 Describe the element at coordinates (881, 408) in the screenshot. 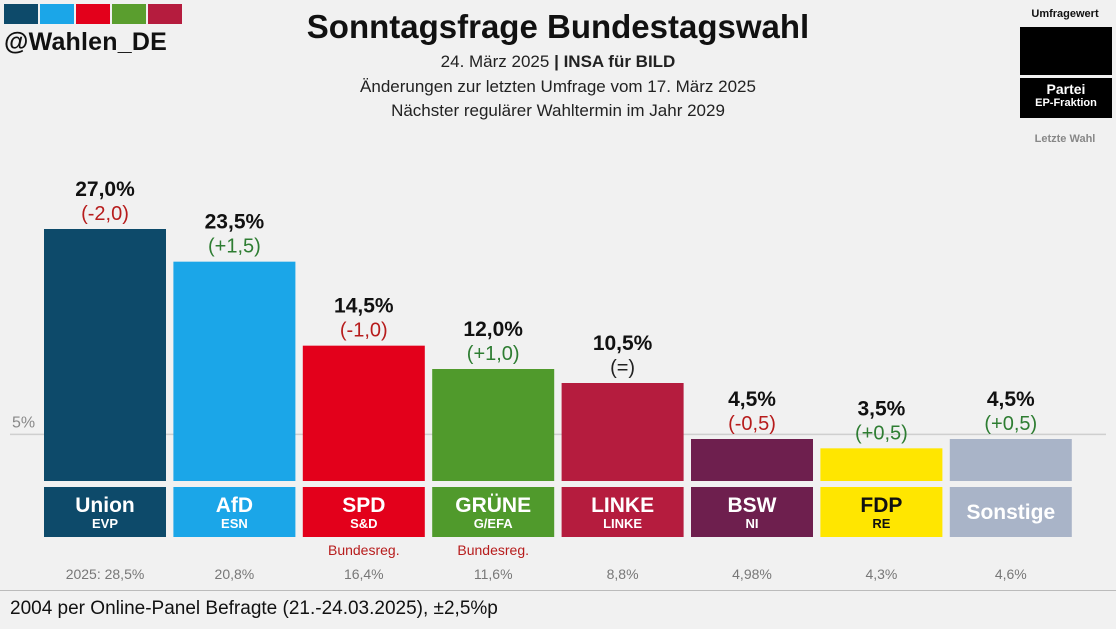

I see `value-label: 3,5%` at that location.